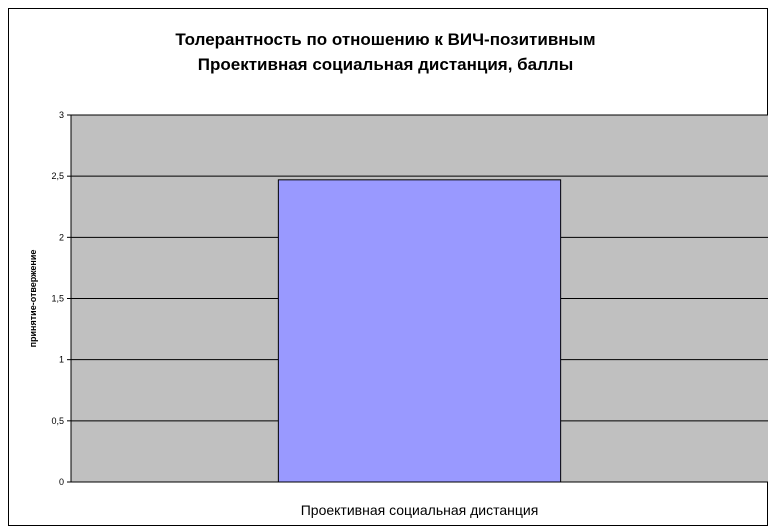  I want to click on y-tick-label: 1, so click(61, 360).